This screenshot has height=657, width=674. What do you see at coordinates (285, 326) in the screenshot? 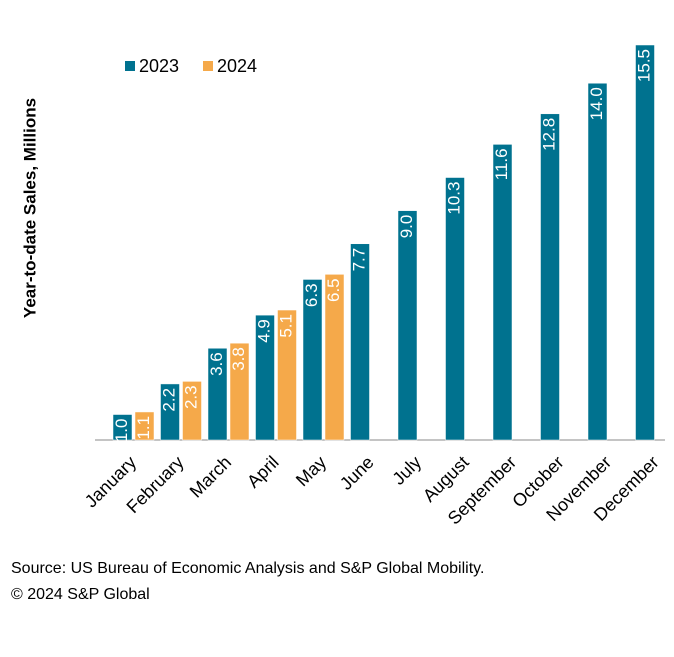
I see `value-label: 5.1` at bounding box center [285, 326].